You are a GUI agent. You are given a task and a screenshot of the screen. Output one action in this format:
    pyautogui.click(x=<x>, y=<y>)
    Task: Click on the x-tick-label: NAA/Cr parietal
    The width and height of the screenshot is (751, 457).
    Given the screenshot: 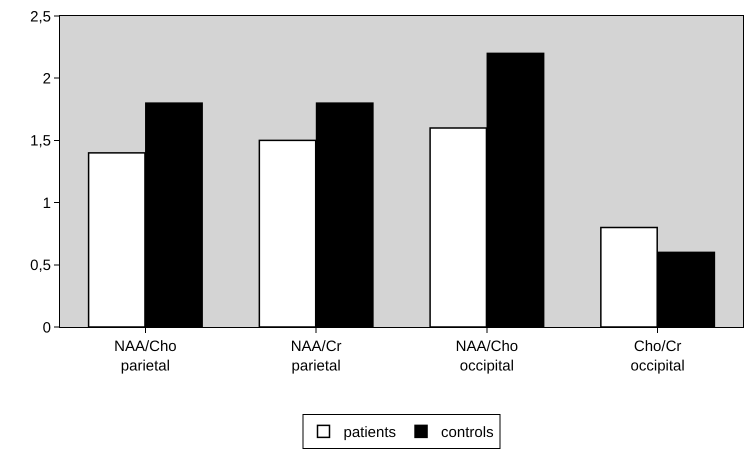 What is the action you would take?
    pyautogui.click(x=316, y=356)
    